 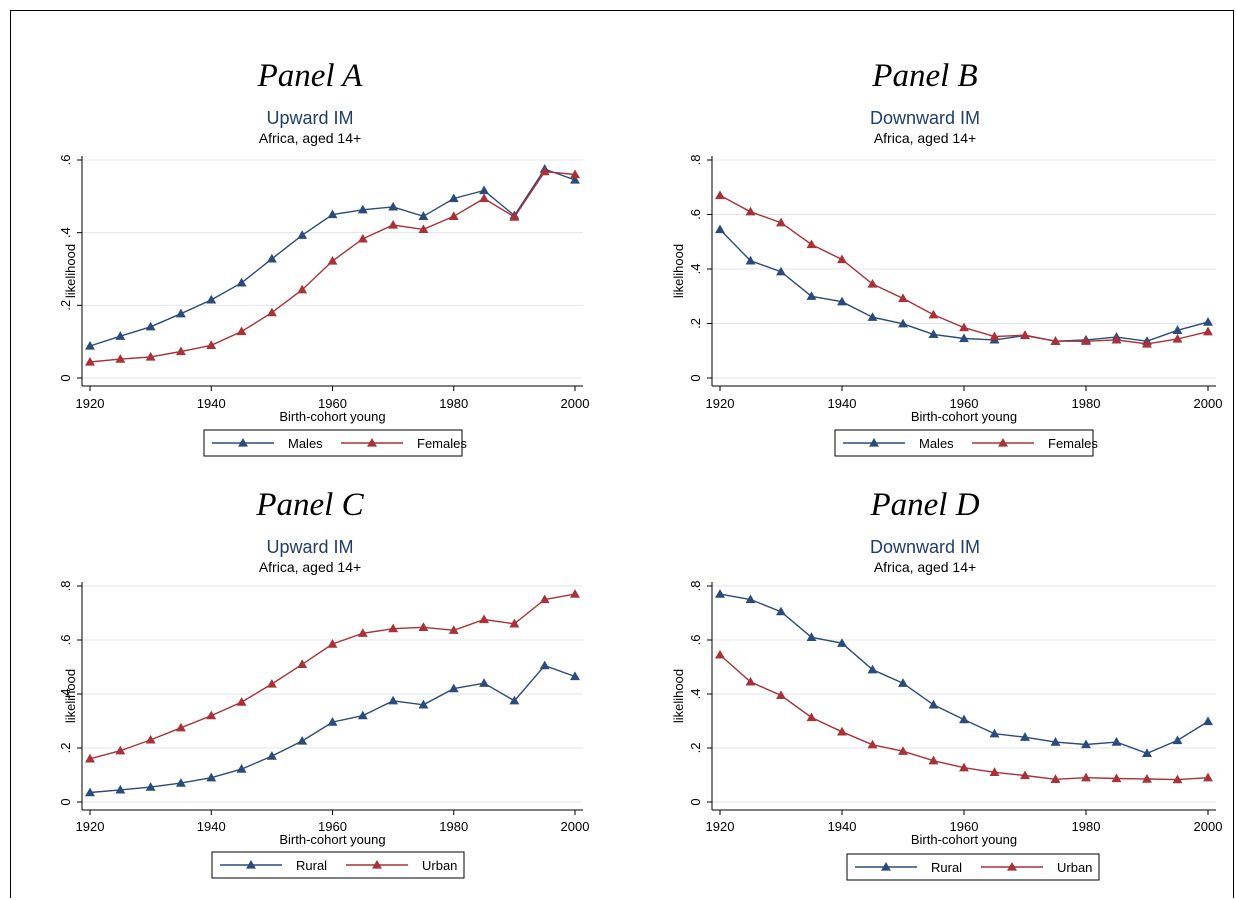 What do you see at coordinates (964, 839) in the screenshot?
I see `x-axis-label: Birth-cohort young` at bounding box center [964, 839].